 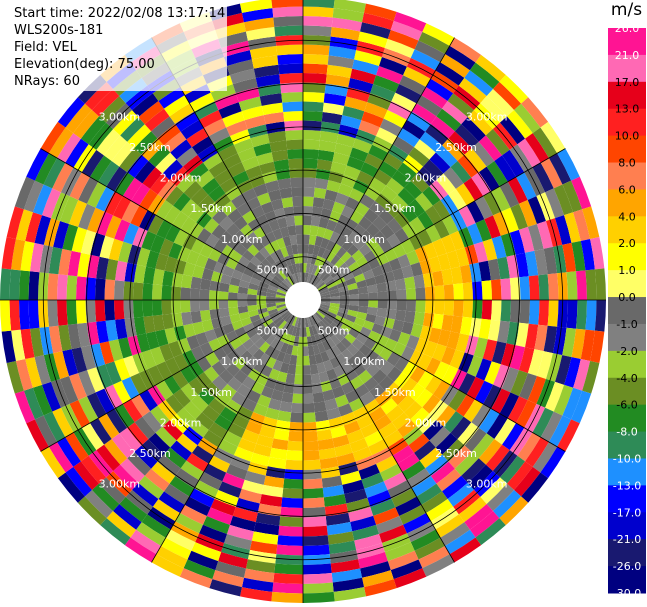 What do you see at coordinates (223, 439) in the screenshot?
I see `azimuth-line` at bounding box center [223, 439].